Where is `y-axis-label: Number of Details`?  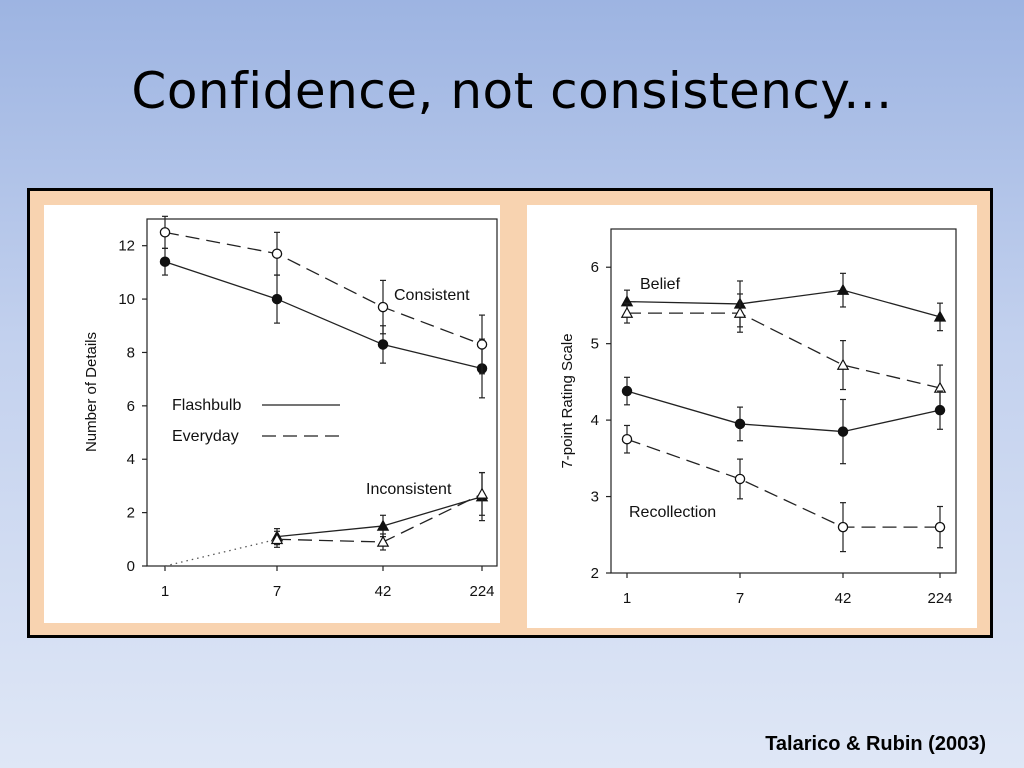 y-axis-label: Number of Details is located at coordinates (91, 392).